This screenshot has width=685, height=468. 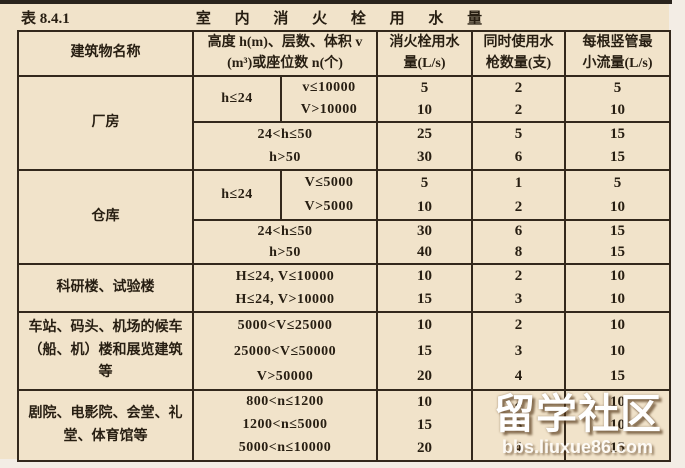 I want to click on header-riser-line2: 小流量(L/s), so click(x=617, y=63).